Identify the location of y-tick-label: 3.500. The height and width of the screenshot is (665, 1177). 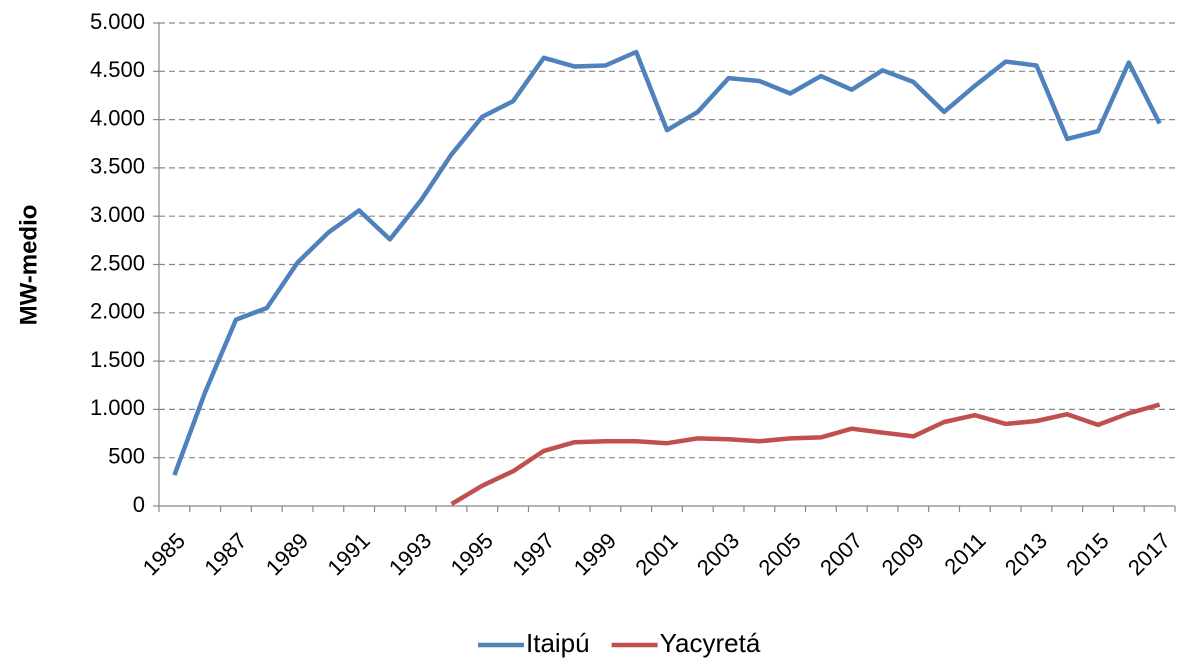
(117, 166).